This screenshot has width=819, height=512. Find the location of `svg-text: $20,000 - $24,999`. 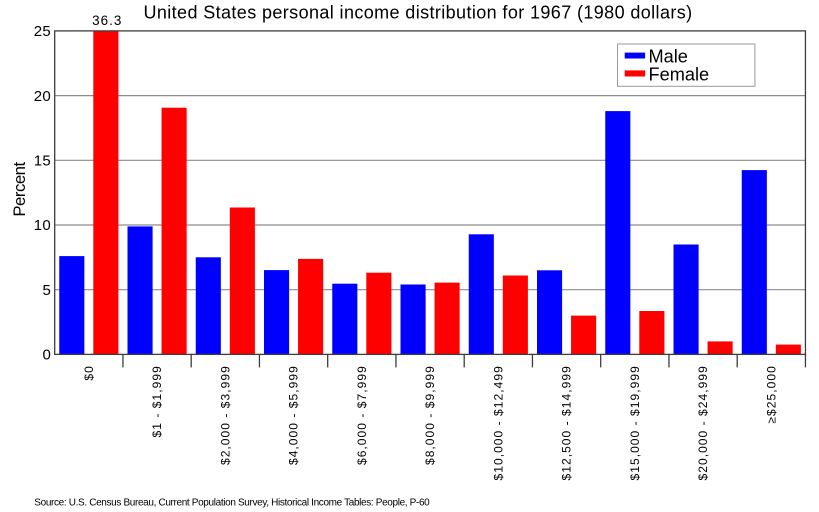

svg-text: $20,000 - $24,999 is located at coordinates (703, 422).